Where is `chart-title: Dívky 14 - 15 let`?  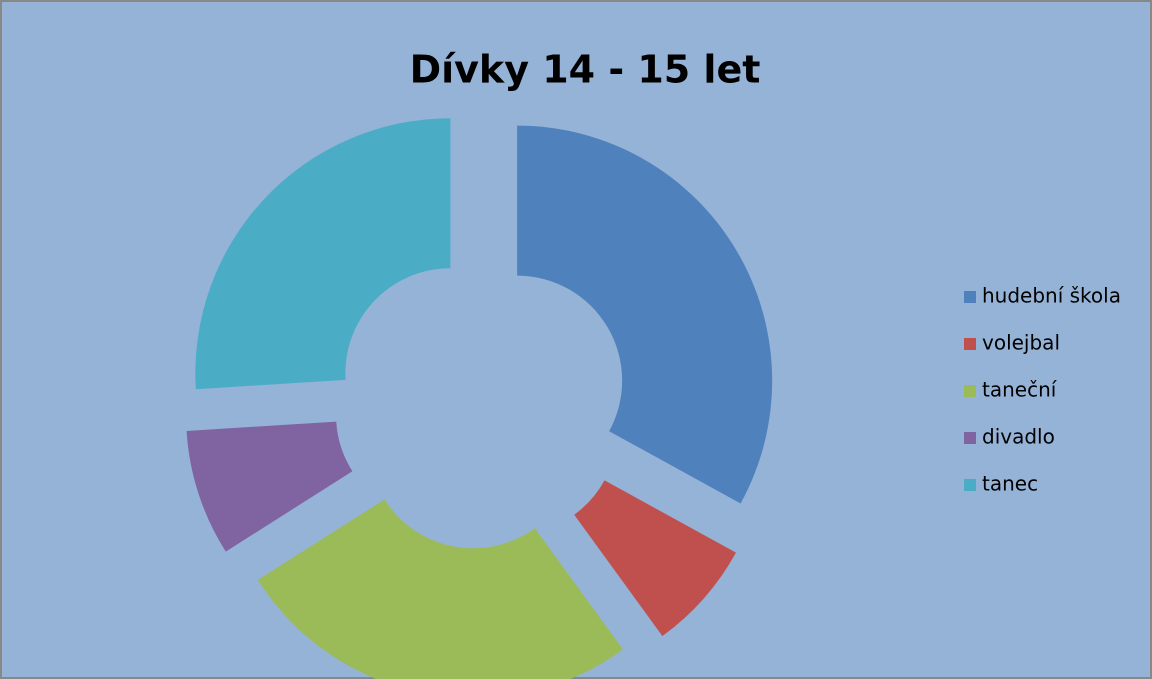
chart-title: Dívky 14 - 15 let is located at coordinates (585, 70).